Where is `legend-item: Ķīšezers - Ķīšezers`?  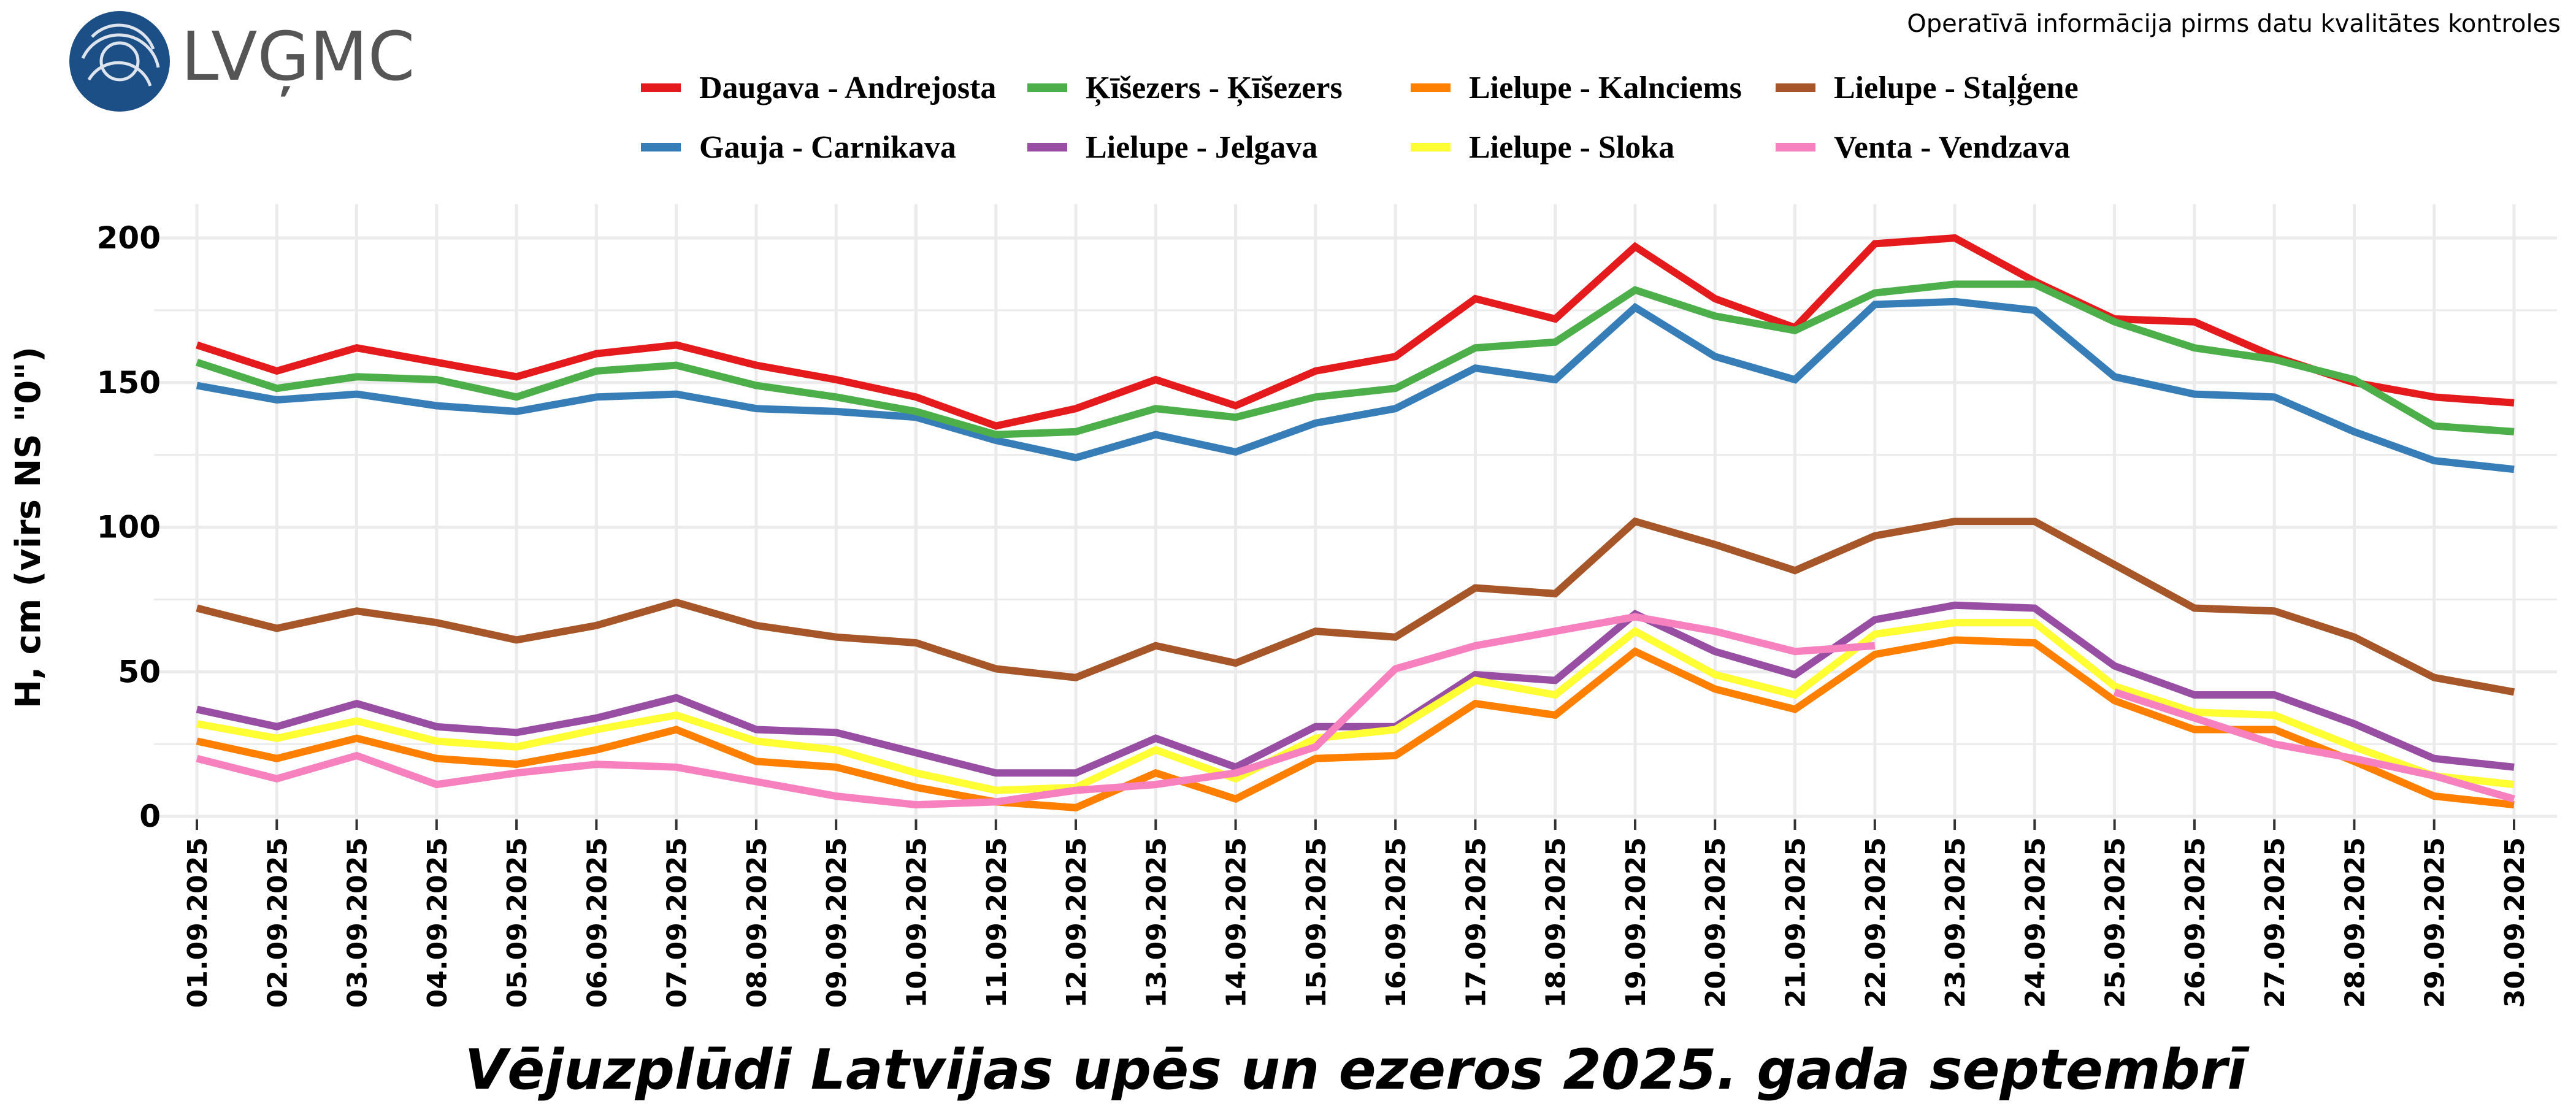
legend-item: Ķīšezers - Ķīšezers is located at coordinates (1185, 89).